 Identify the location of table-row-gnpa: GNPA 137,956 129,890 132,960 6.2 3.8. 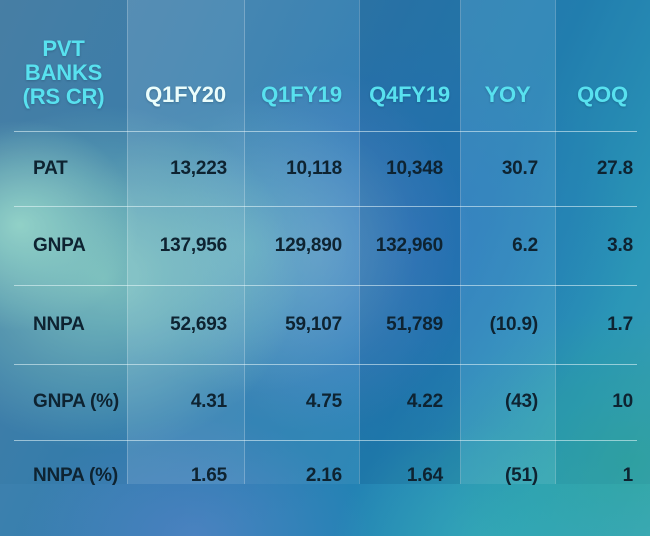
(325, 245).